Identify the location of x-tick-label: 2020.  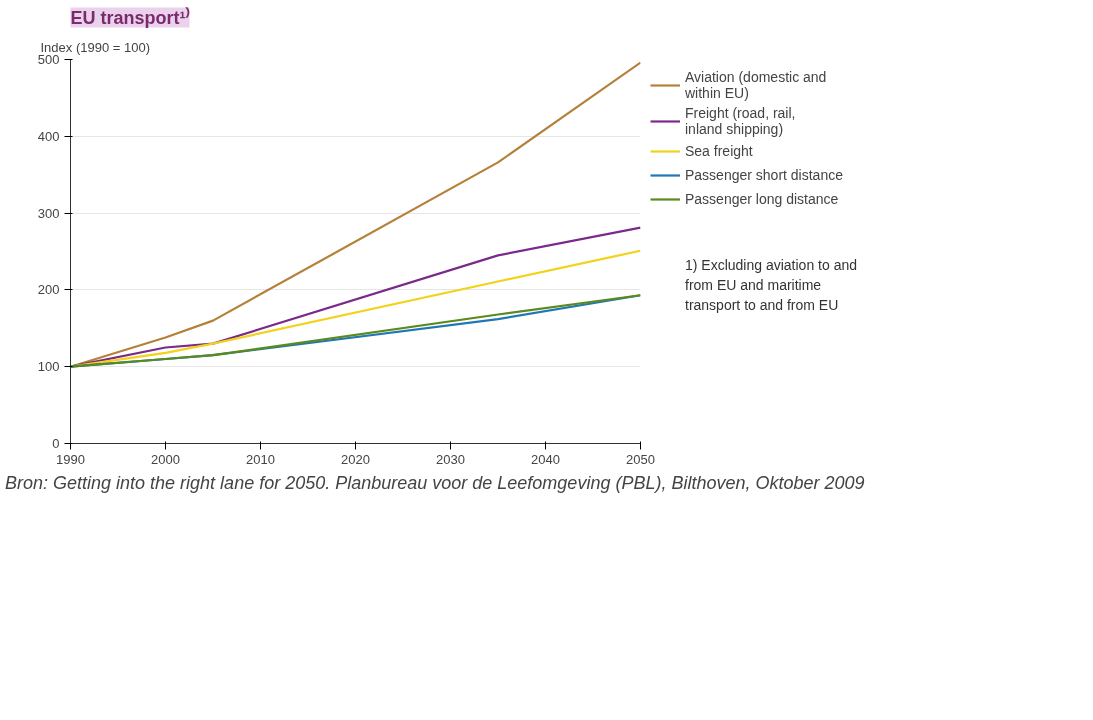
(355, 459).